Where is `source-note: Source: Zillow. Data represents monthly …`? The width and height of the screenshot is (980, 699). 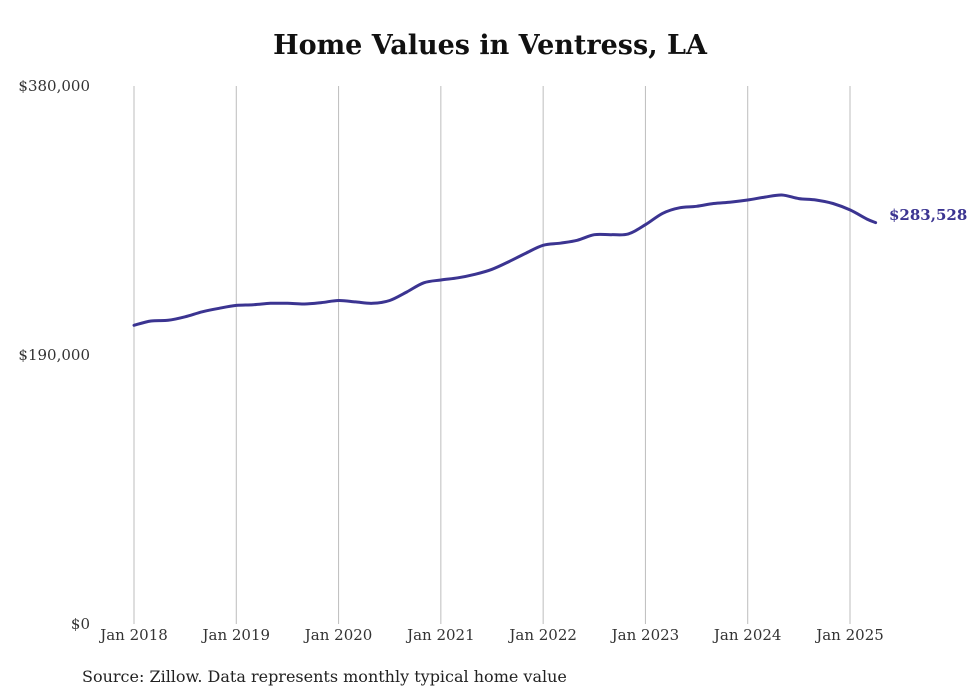 source-note: Source: Zillow. Data represents monthly … is located at coordinates (324, 676).